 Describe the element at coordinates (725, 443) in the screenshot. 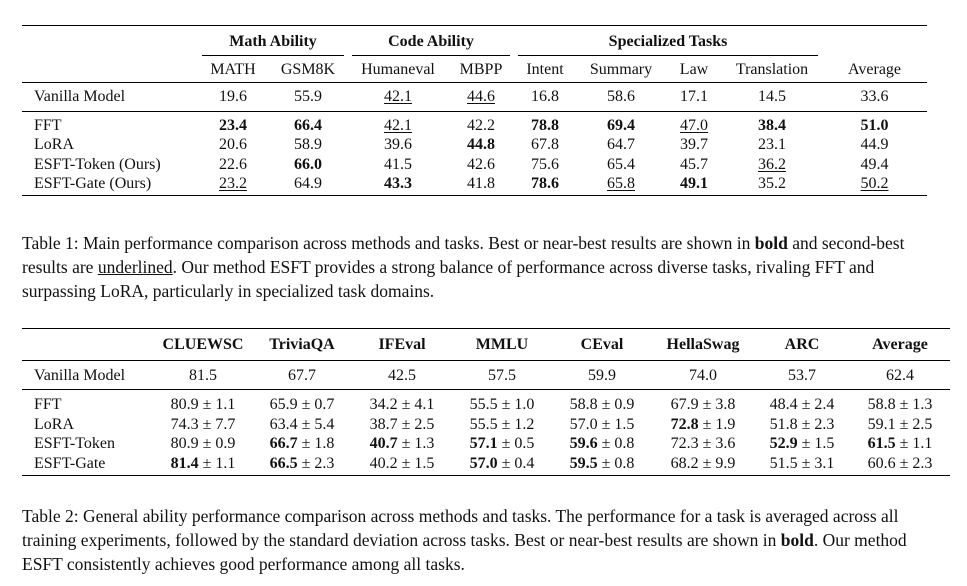

I see `cell-std: 3.6` at that location.